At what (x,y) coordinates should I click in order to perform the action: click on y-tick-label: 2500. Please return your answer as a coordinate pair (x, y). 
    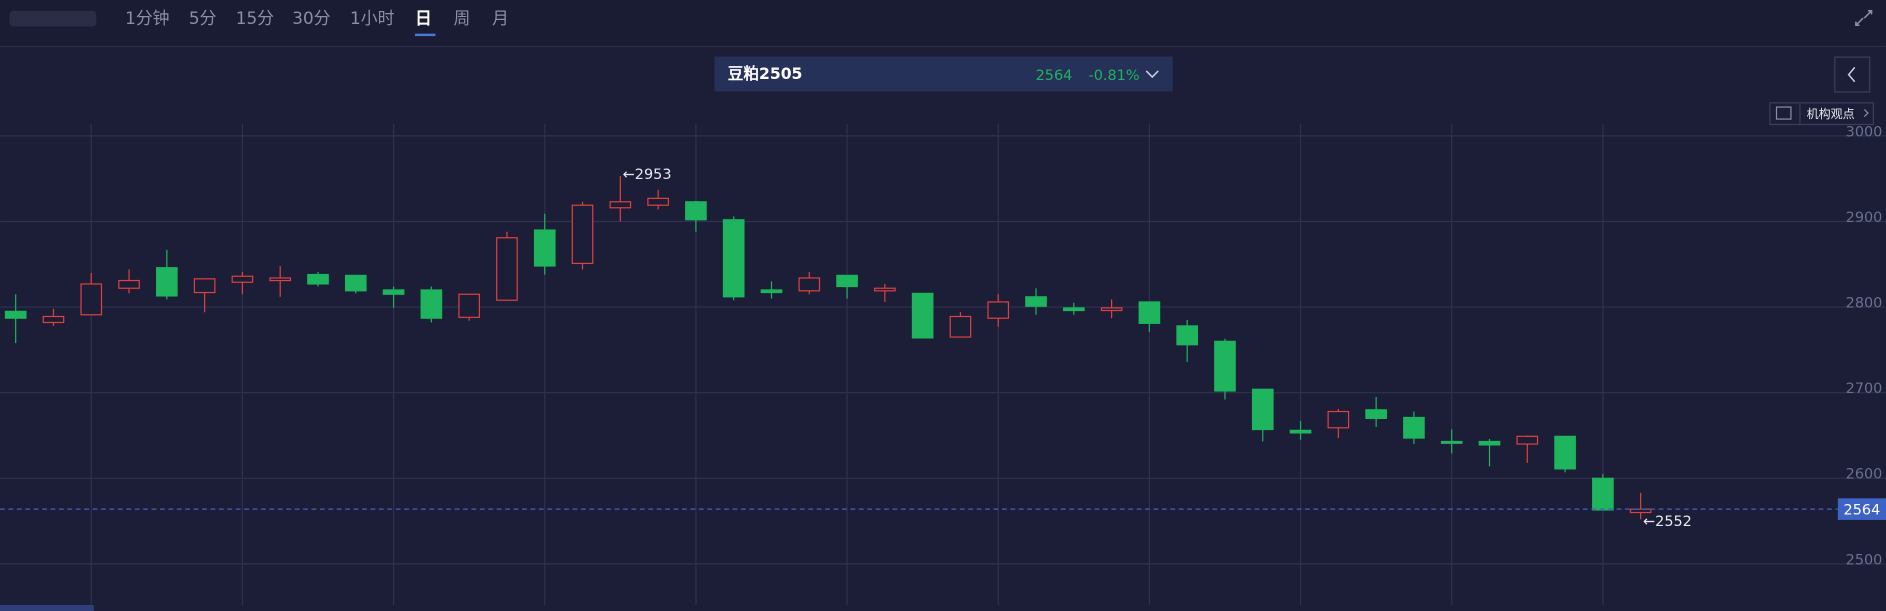
    Looking at the image, I should click on (1864, 560).